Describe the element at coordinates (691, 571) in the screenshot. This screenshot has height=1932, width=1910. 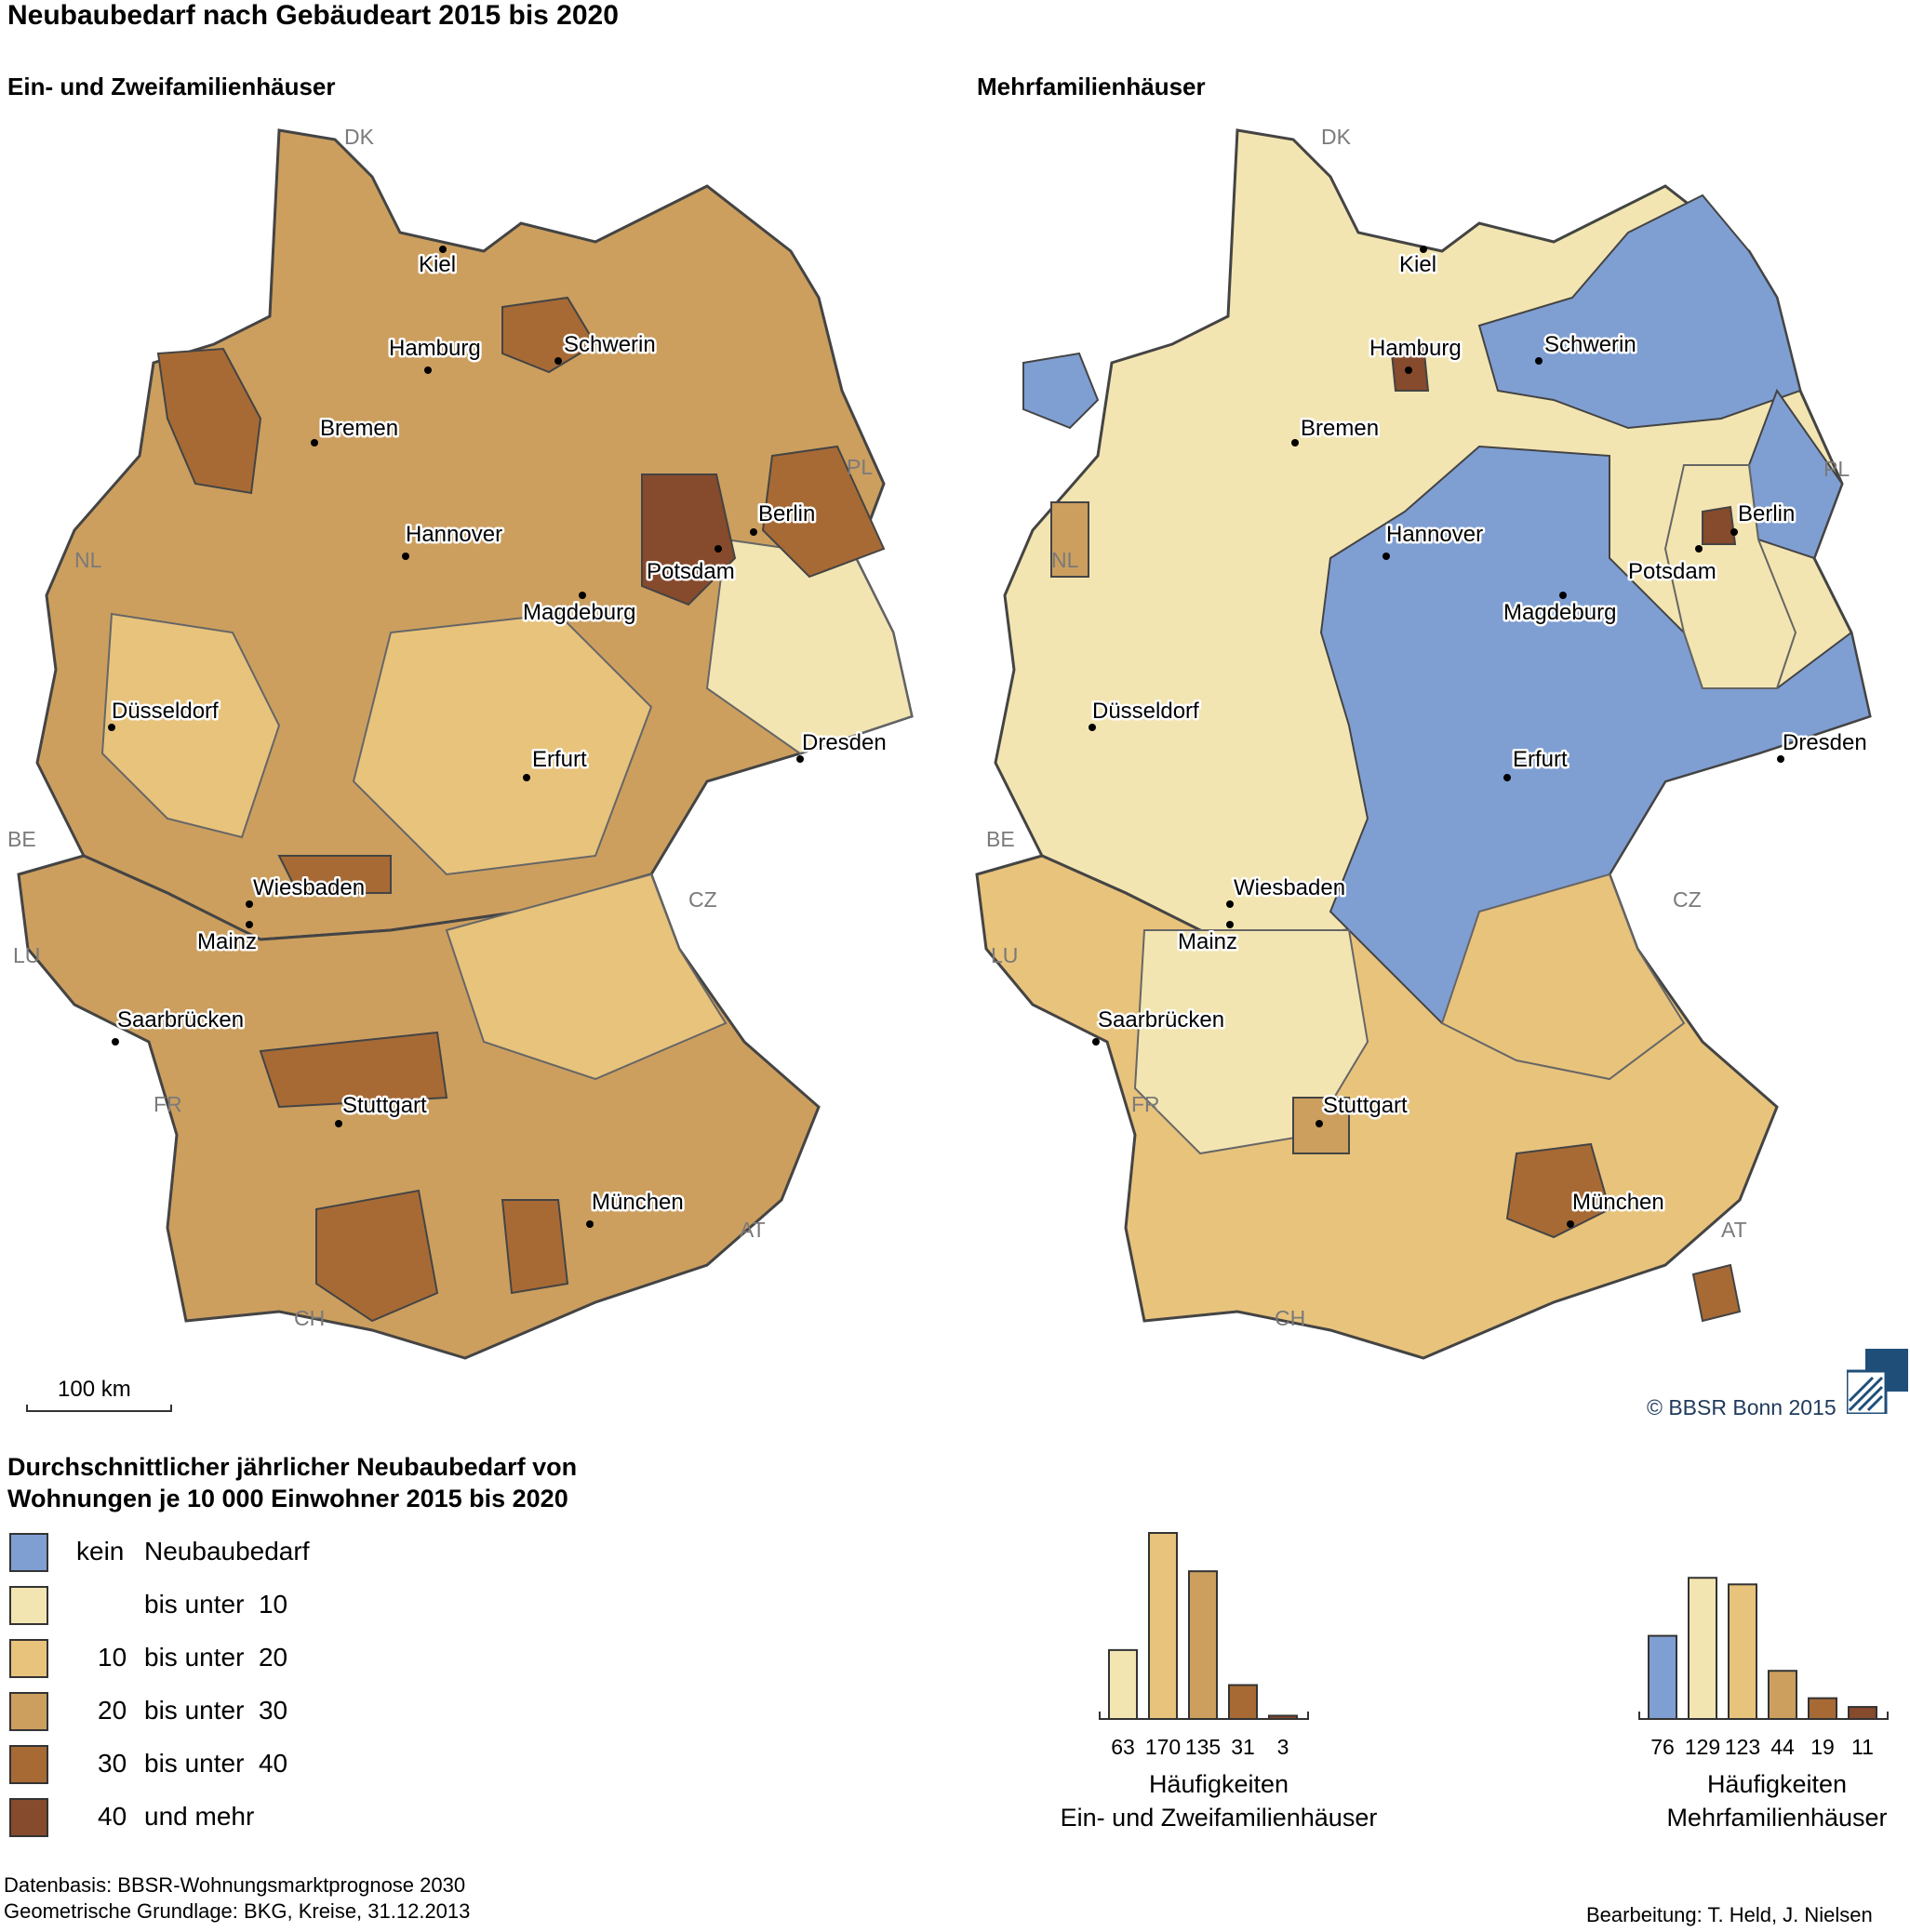
I see `city-label: Potsdam` at that location.